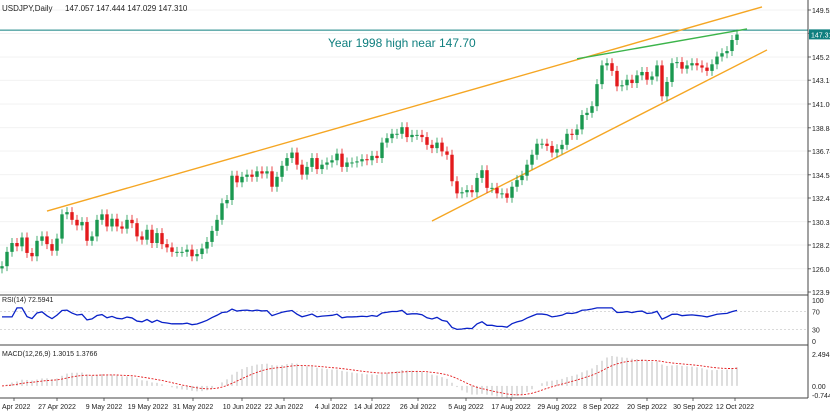 This screenshot has width=830, height=415. What do you see at coordinates (819, 387) in the screenshot?
I see `macd-tick-label: 0.00` at bounding box center [819, 387].